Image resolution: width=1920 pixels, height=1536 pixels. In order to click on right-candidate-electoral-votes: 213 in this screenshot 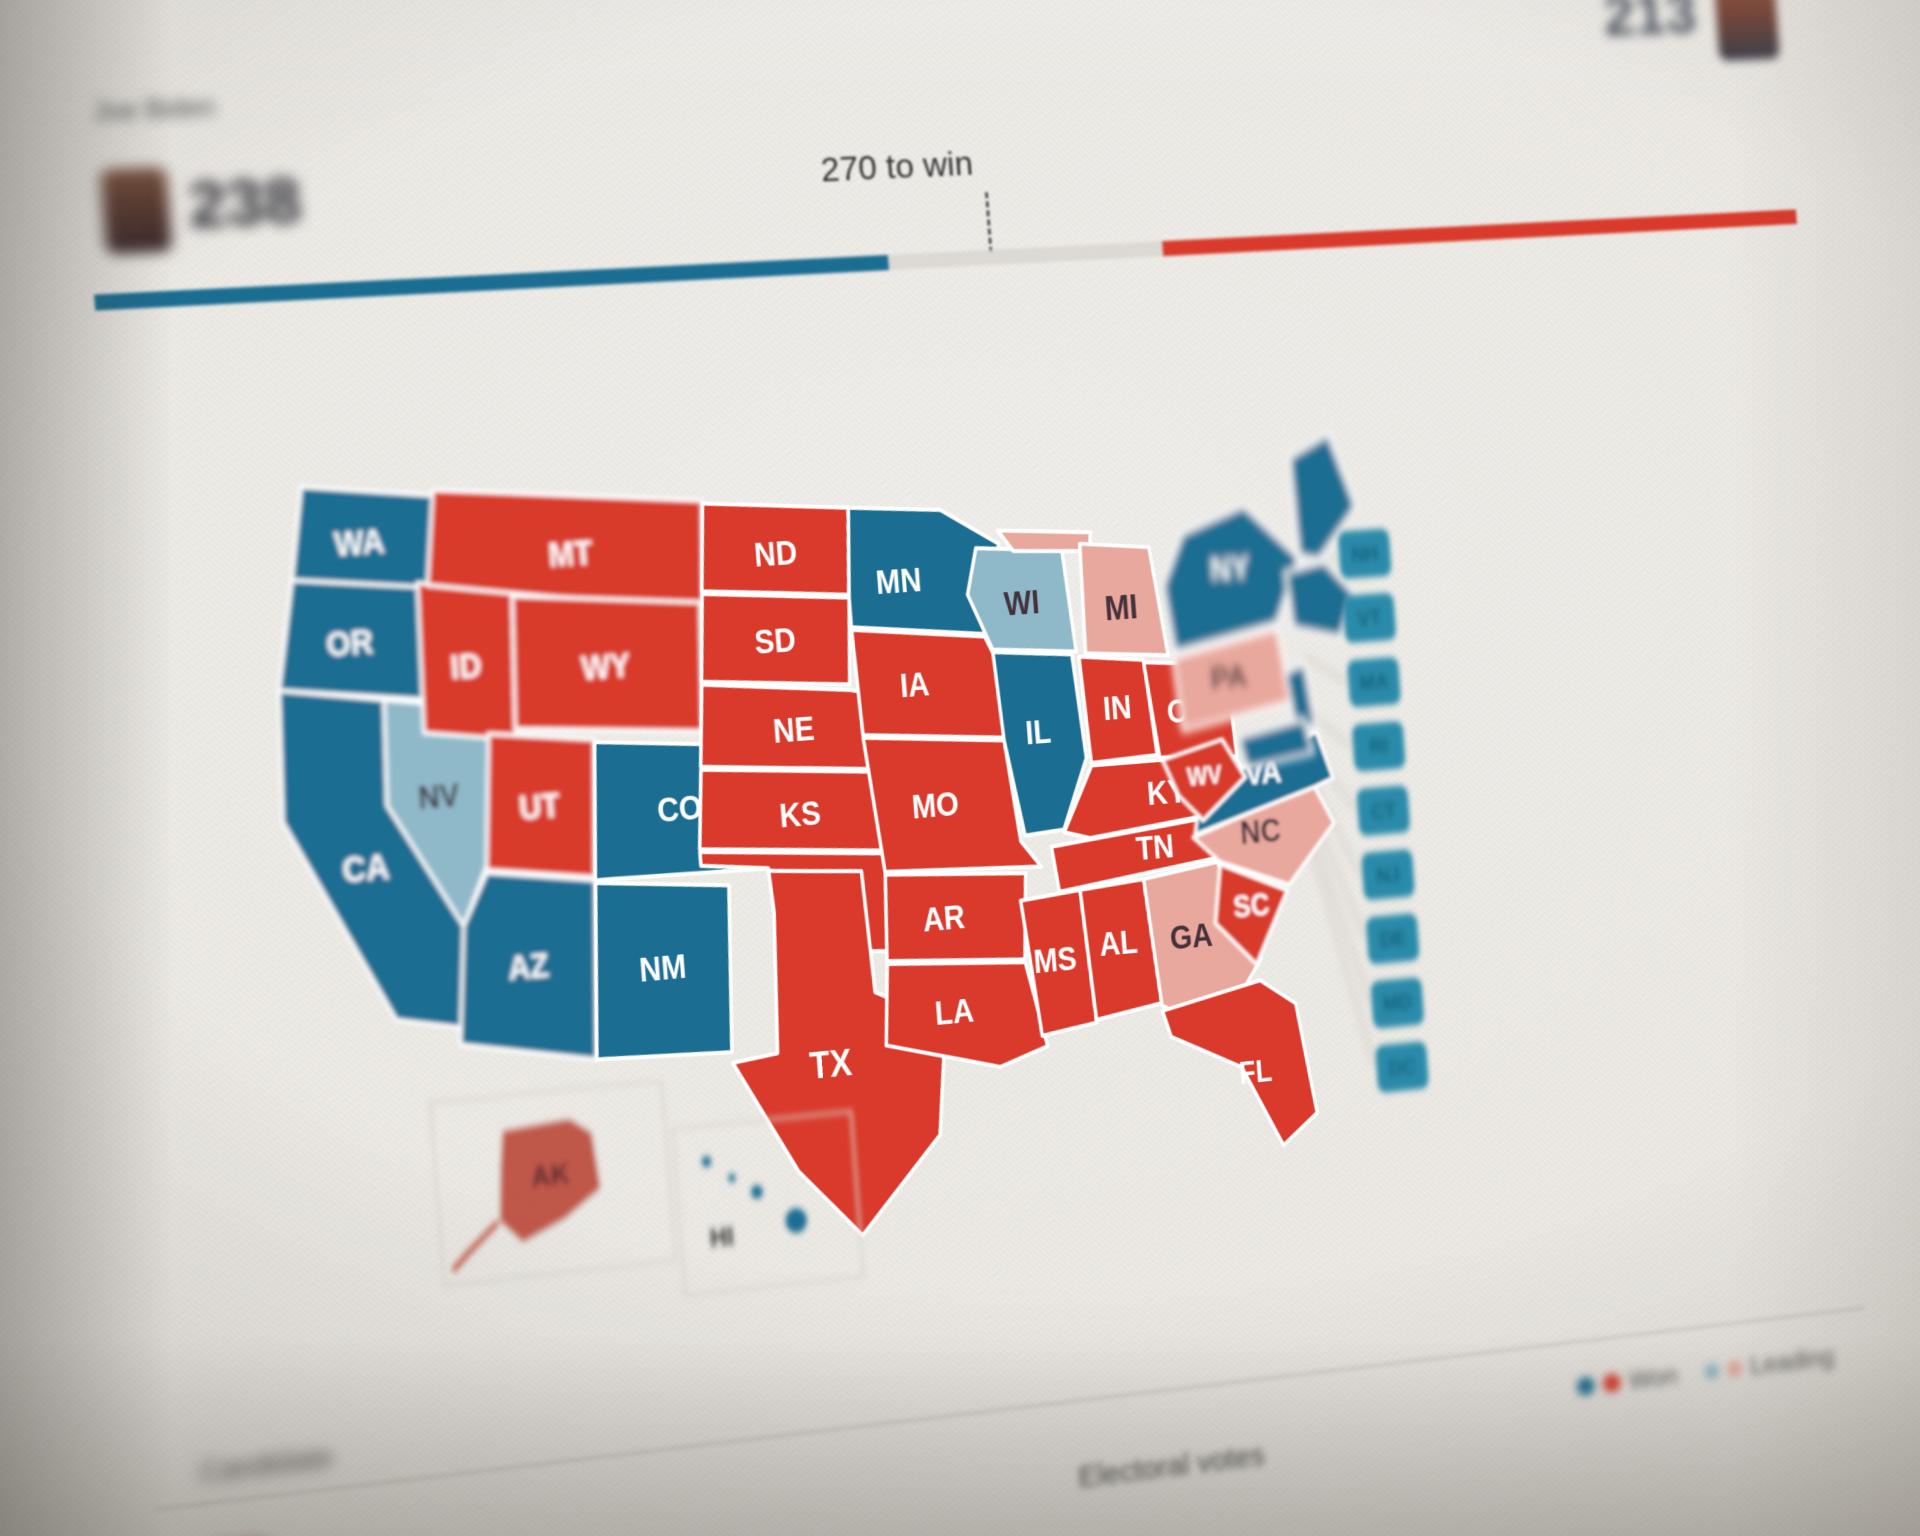, I will do `click(1650, 24)`.